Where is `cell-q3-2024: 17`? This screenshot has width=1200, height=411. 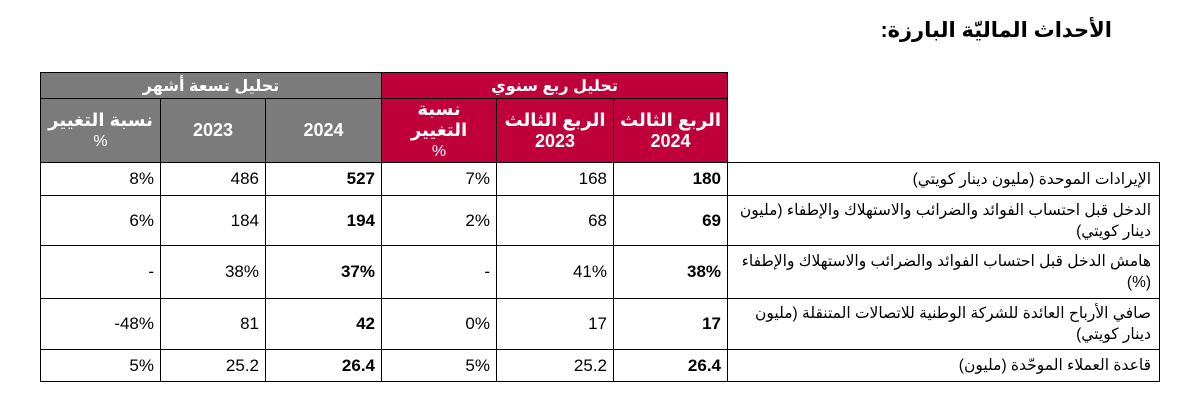 cell-q3-2024: 17 is located at coordinates (670, 324).